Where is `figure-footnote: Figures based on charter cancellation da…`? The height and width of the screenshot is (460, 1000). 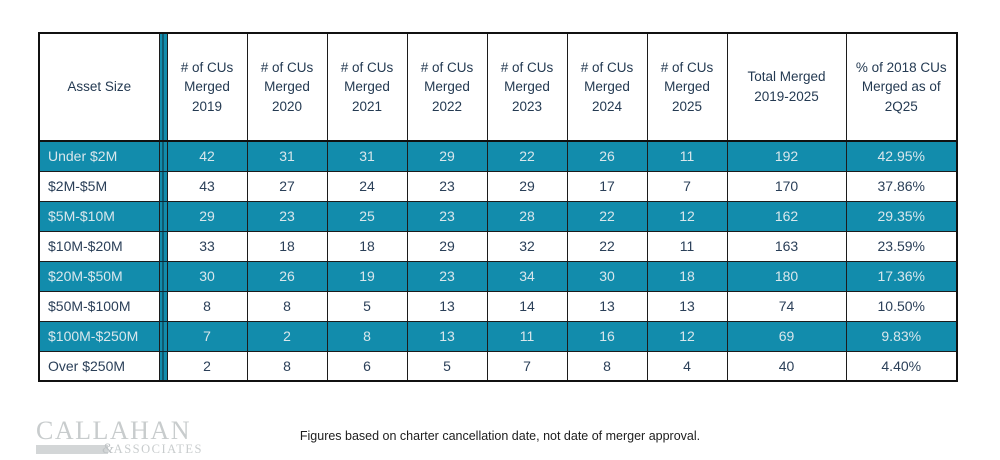 figure-footnote: Figures based on charter cancellation da… is located at coordinates (500, 436).